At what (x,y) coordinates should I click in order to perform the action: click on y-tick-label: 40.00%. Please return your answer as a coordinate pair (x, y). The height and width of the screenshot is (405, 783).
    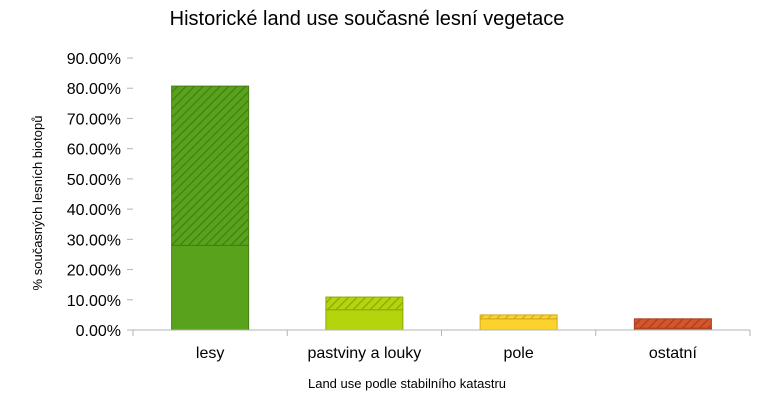
    Looking at the image, I should click on (94, 210).